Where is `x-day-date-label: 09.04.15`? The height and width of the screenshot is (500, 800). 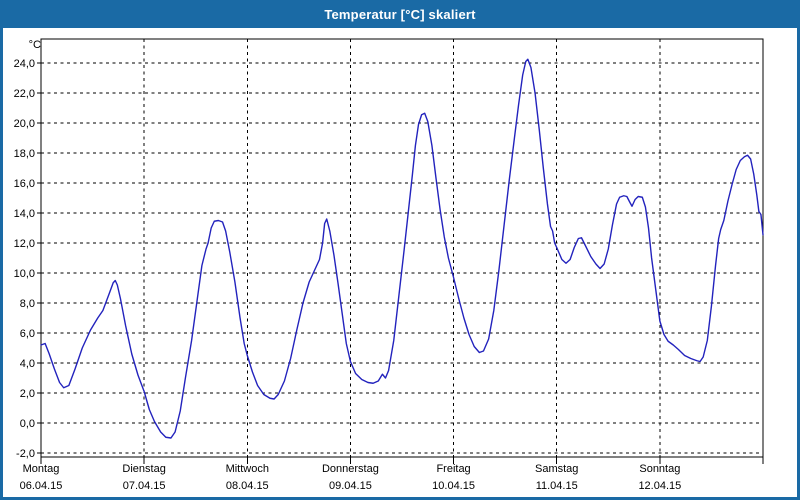
x-day-date-label: 09.04.15 is located at coordinates (350, 486).